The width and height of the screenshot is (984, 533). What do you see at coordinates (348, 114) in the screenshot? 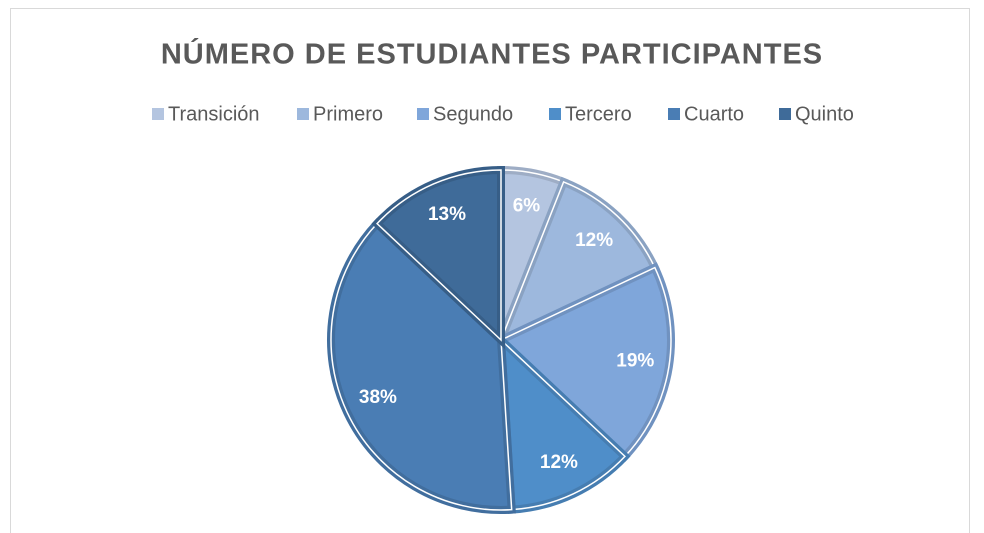
I see `legend-label: Primero` at bounding box center [348, 114].